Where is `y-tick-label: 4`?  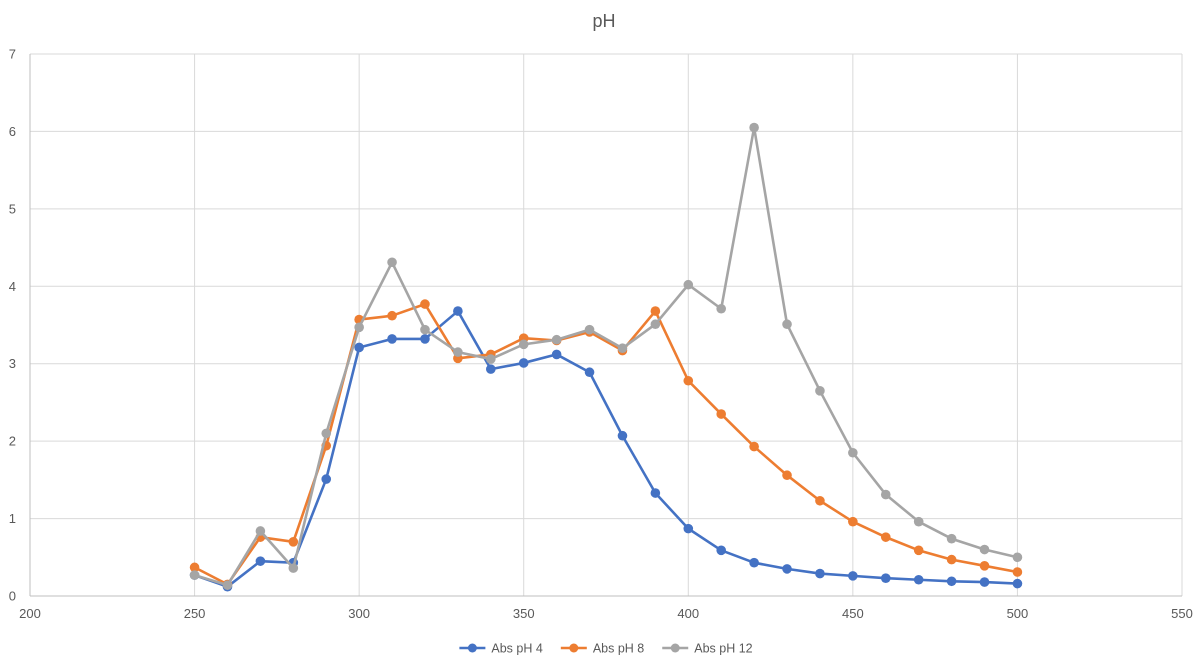
y-tick-label: 4 is located at coordinates (12, 286).